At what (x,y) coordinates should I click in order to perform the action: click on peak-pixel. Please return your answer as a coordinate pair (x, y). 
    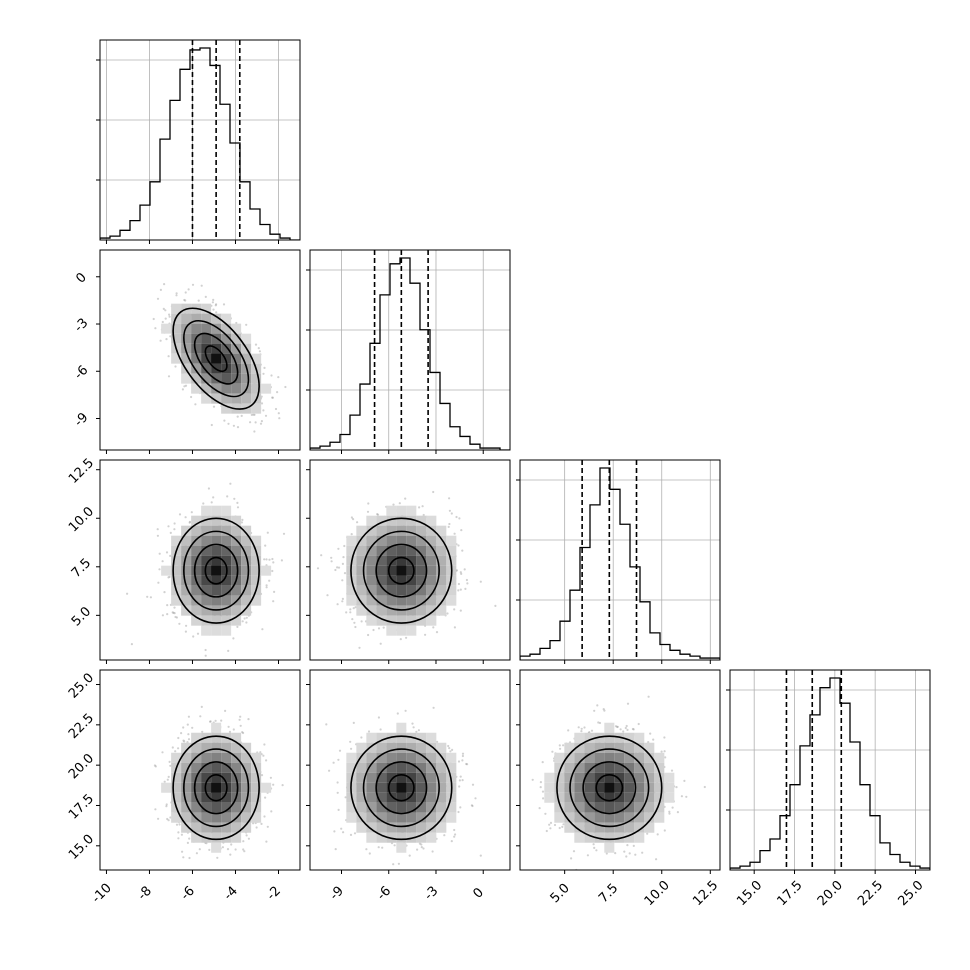
    Looking at the image, I should click on (216, 358).